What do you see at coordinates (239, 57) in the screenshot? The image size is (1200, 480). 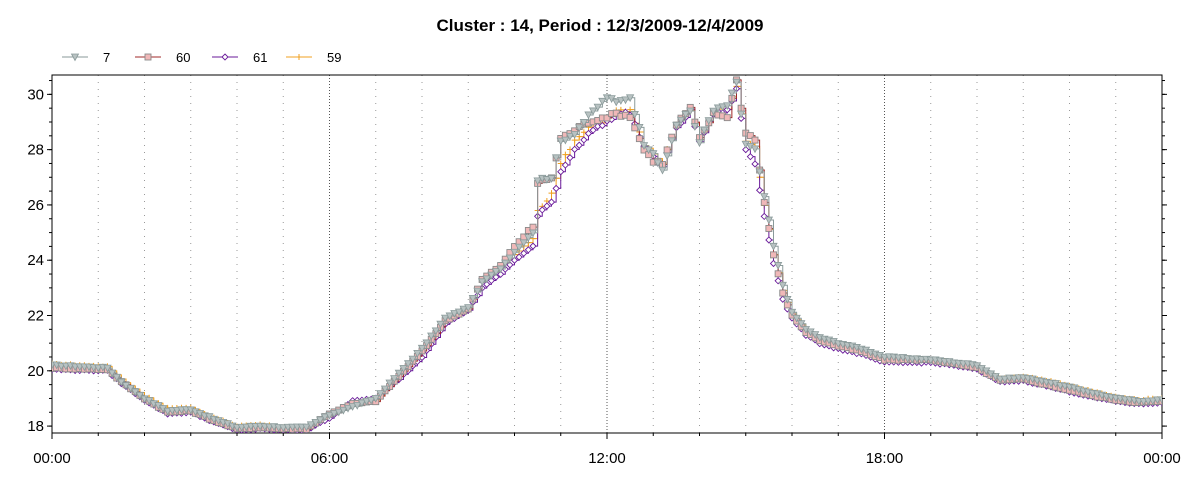 I see `legend-item-61: 61` at bounding box center [239, 57].